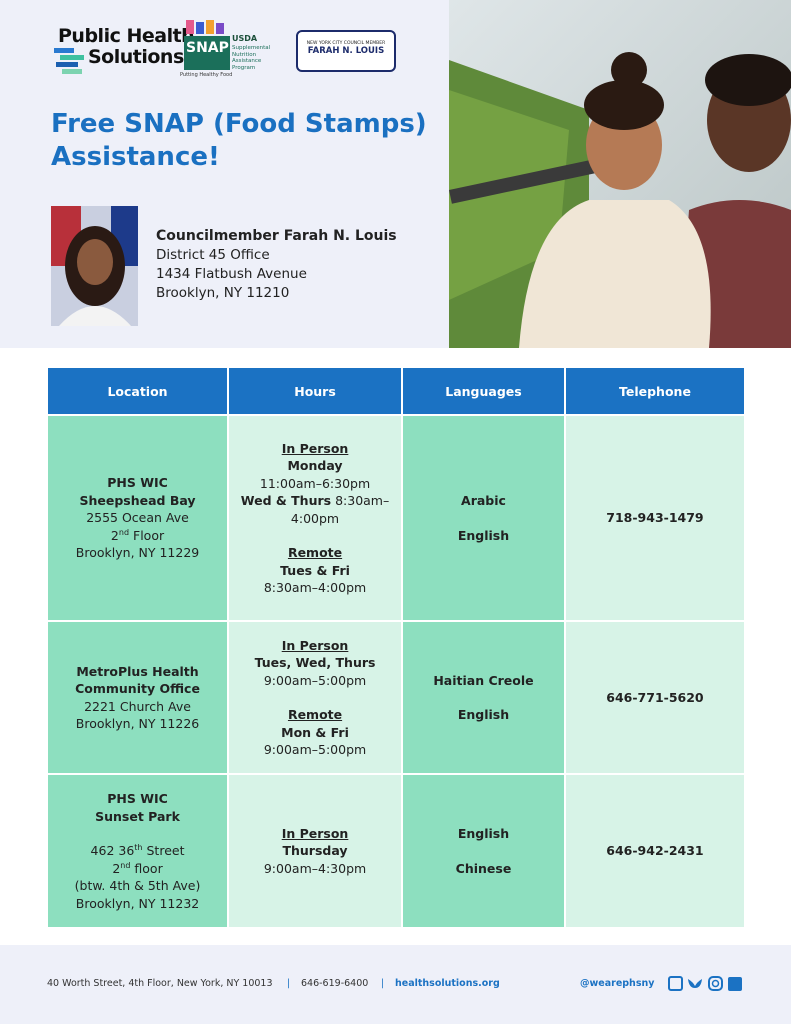 The width and height of the screenshot is (791, 1024). Describe the element at coordinates (315, 552) in the screenshot. I see `hours-label: Remote` at that location.